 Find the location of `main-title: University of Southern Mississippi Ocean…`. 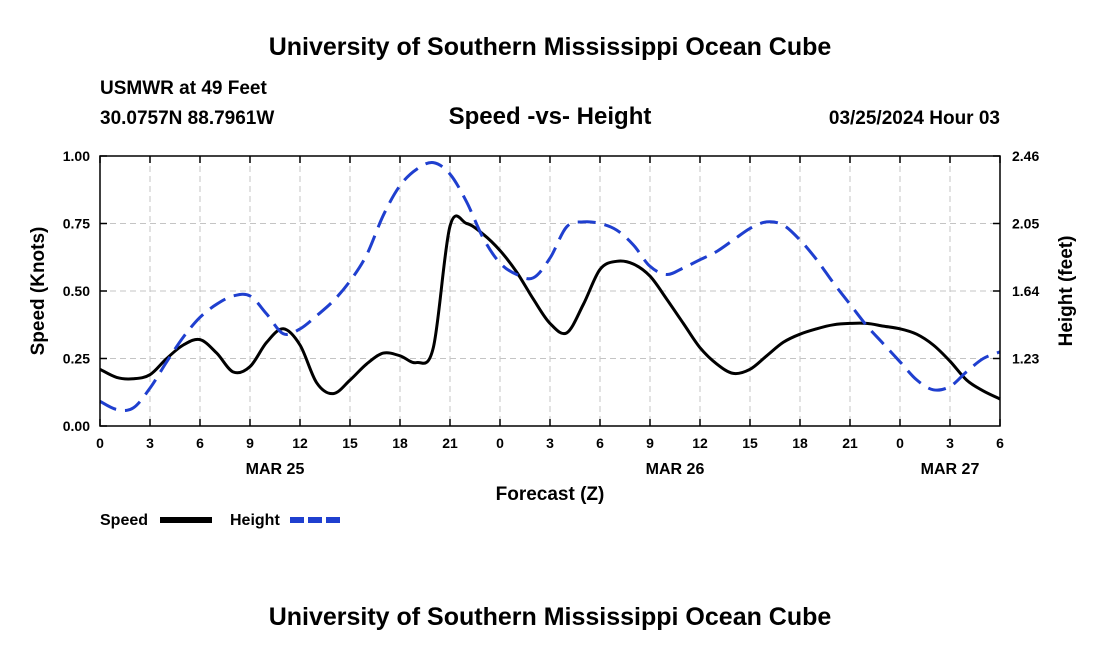

main-title: University of Southern Mississippi Ocean… is located at coordinates (550, 47).